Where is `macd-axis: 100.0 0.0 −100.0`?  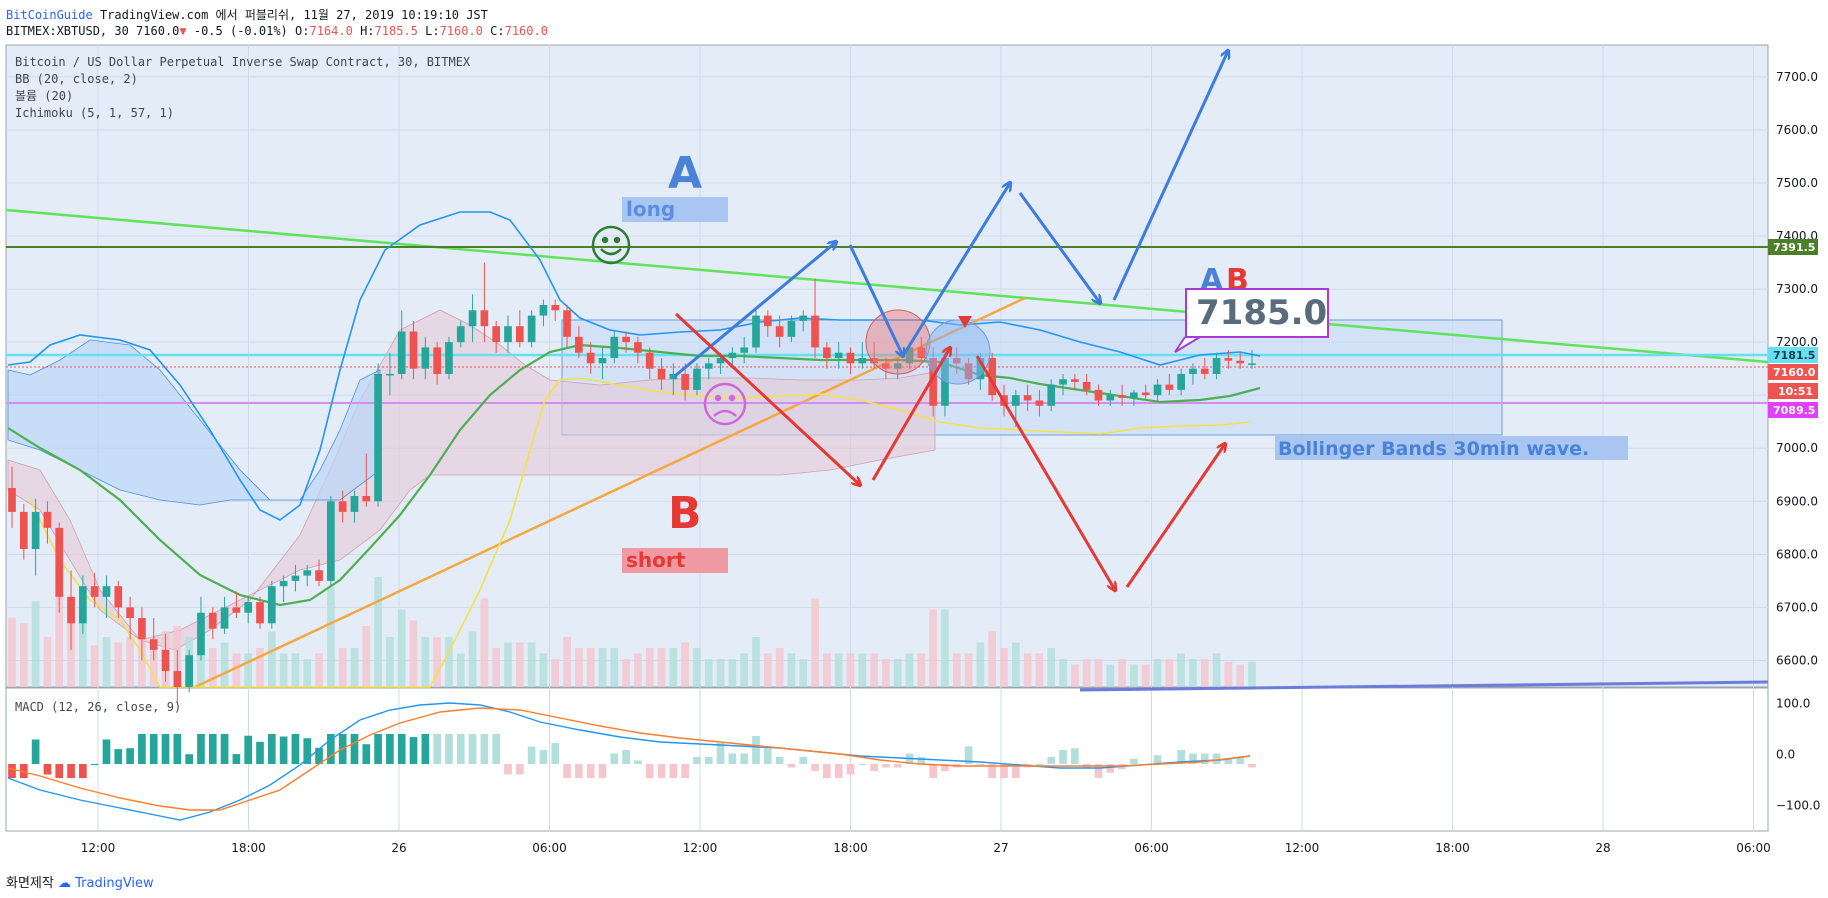 macd-axis: 100.0 0.0 −100.0 is located at coordinates (1798, 754).